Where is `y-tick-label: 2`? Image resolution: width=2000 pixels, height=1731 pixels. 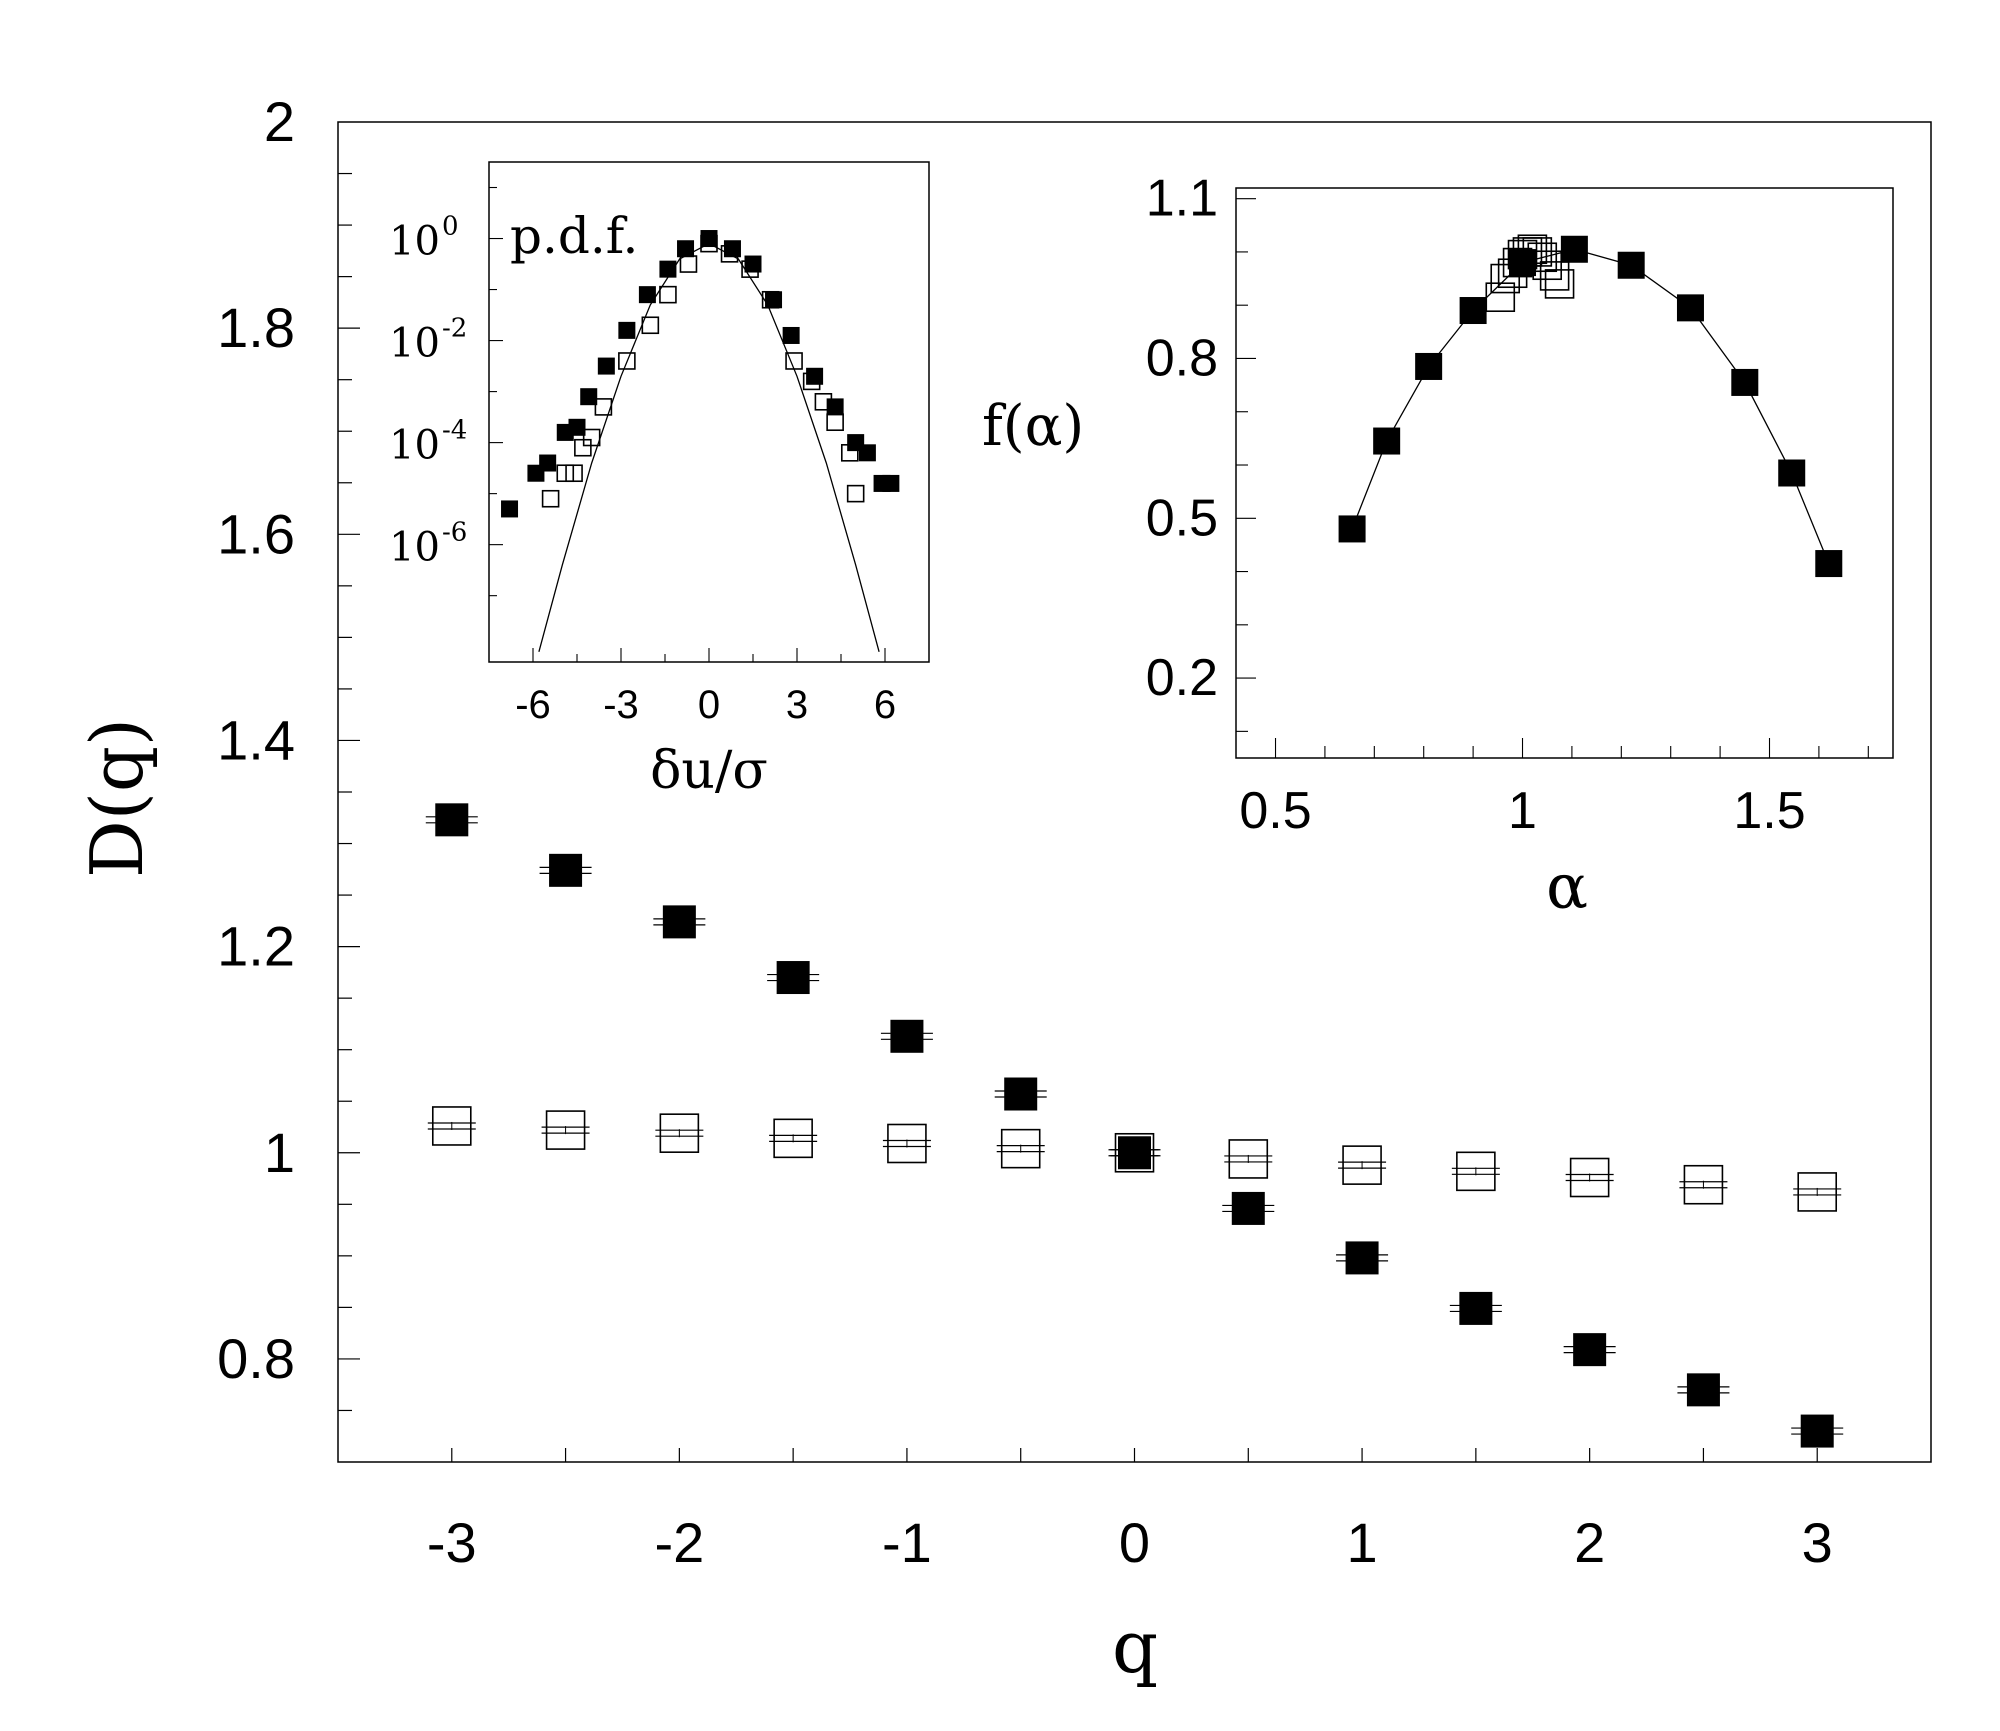
y-tick-label: 2 is located at coordinates (279, 121).